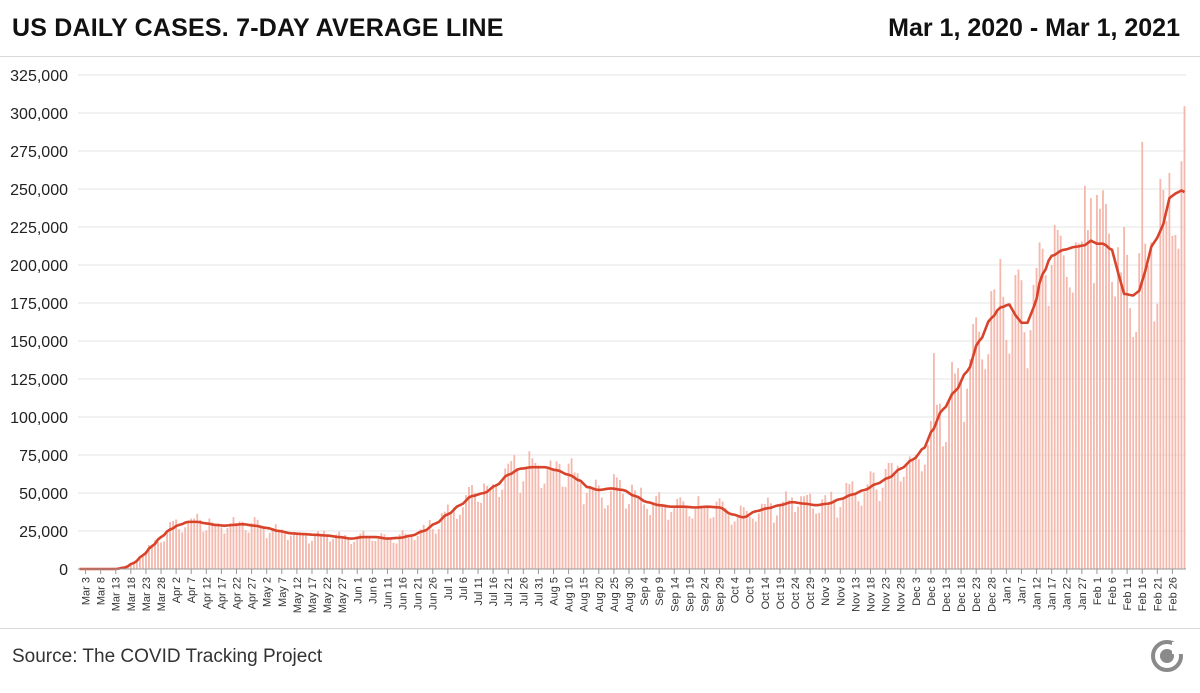 The height and width of the screenshot is (693, 1200). I want to click on x-tick-label: Sep 29, so click(721, 594).